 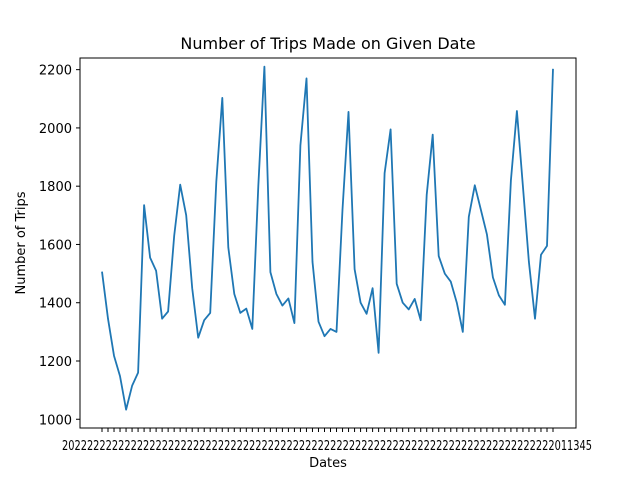 I want to click on y-tick-label: 2200, so click(x=55, y=71).